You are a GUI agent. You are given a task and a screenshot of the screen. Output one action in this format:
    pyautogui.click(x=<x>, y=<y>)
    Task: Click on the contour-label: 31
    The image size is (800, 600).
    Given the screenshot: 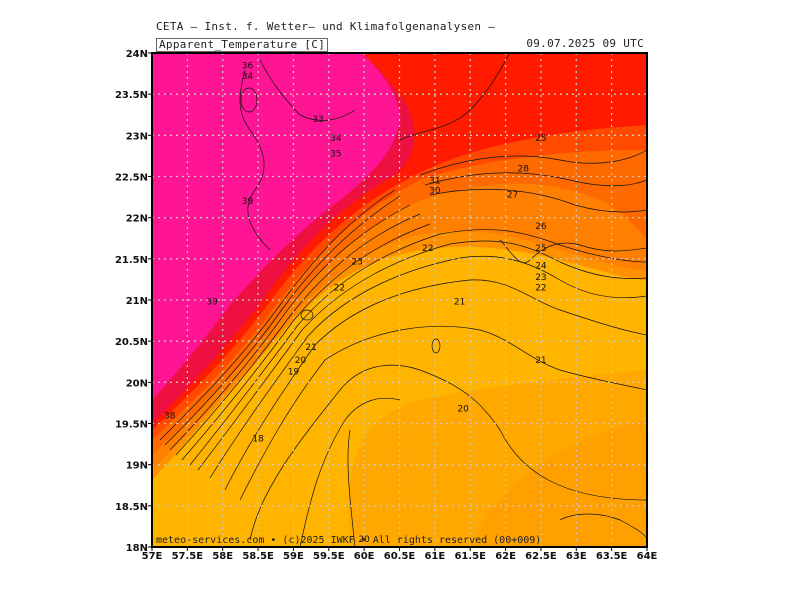 What is the action you would take?
    pyautogui.click(x=434, y=182)
    